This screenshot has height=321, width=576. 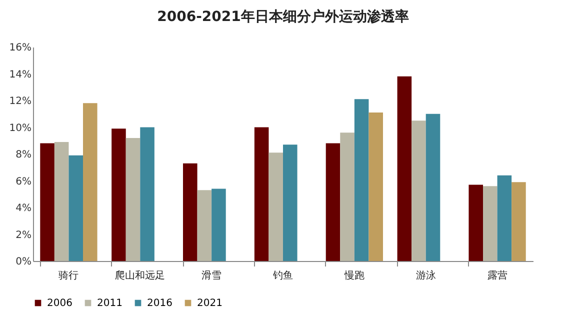 What do you see at coordinates (353, 276) in the screenshot?
I see `x-tick-label: 慢跑` at bounding box center [353, 276].